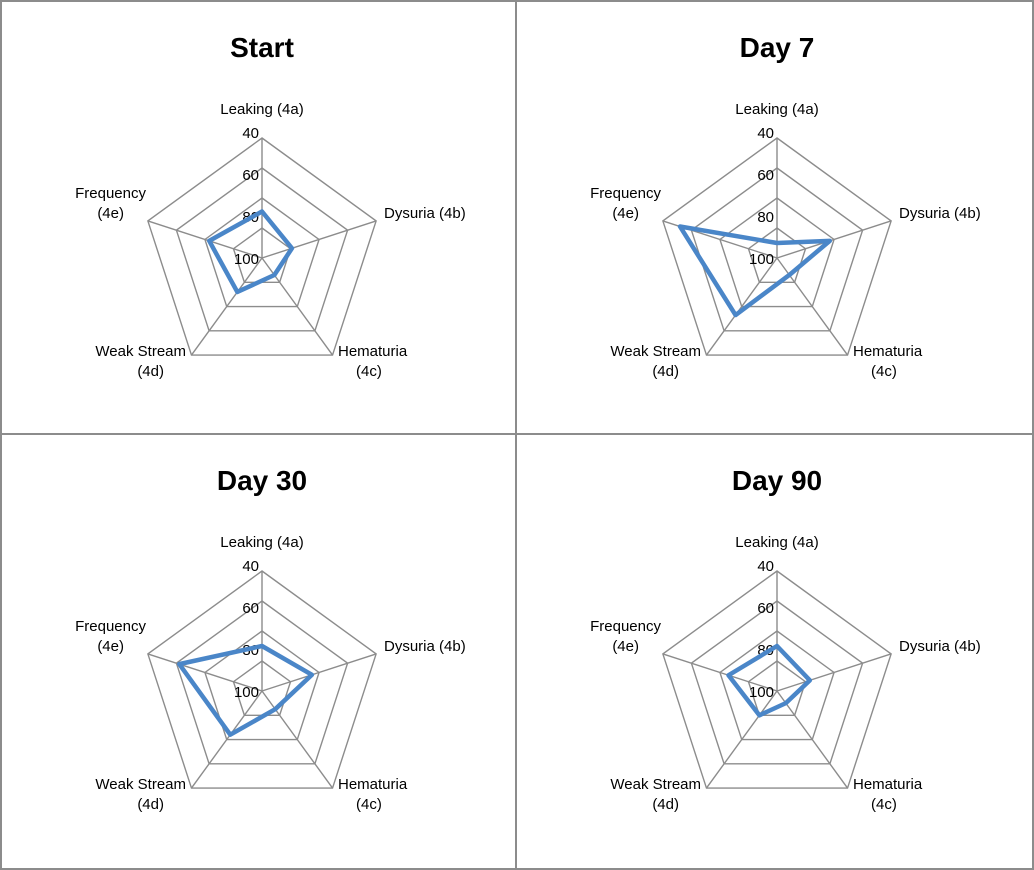  Describe the element at coordinates (262, 480) in the screenshot. I see `chart-title: Day 30` at that location.